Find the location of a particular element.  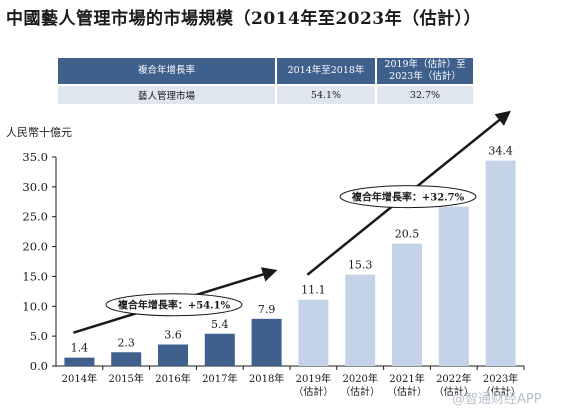

x-tick-label: 2020年（估計） is located at coordinates (360, 385).